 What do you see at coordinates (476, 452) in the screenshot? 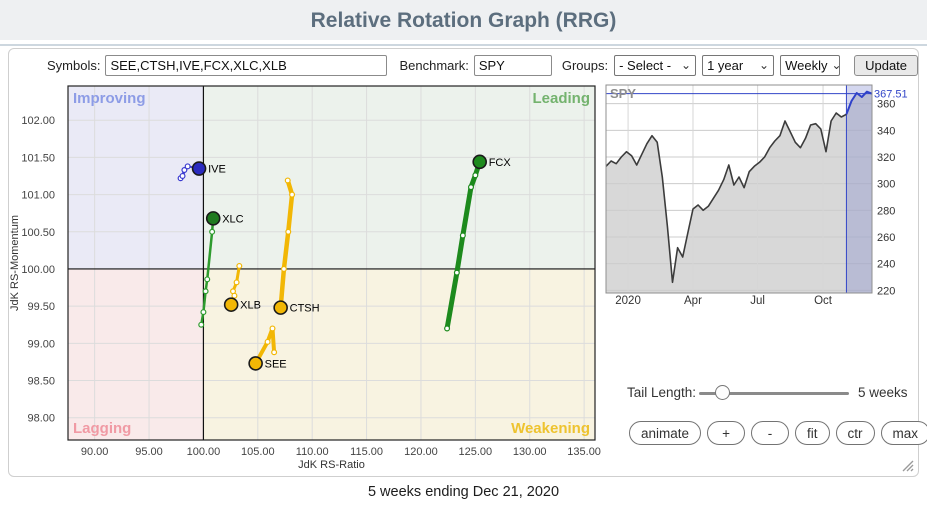
I see `x-tick-label: 125.00` at bounding box center [476, 452].